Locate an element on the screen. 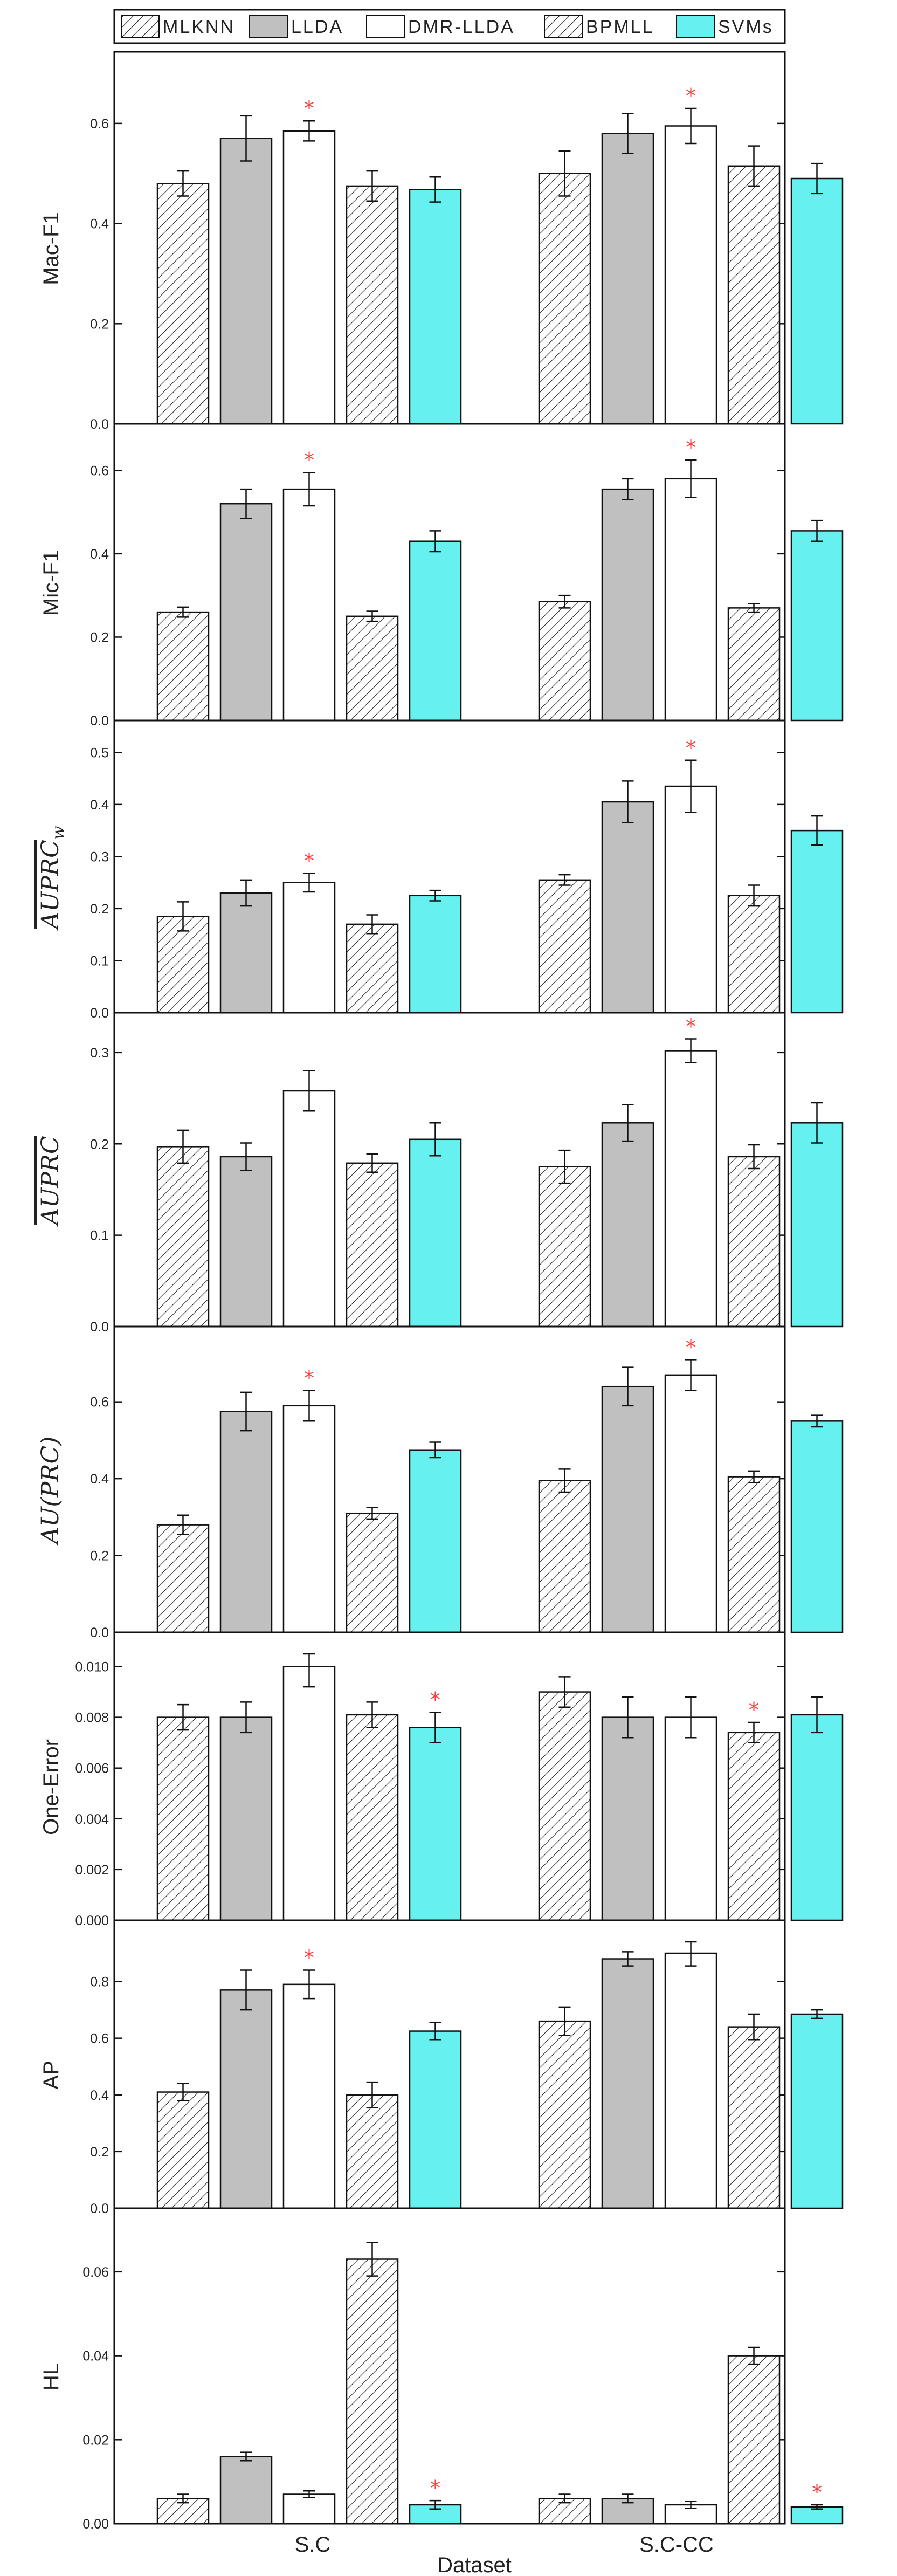 Image resolution: width=897 pixels, height=2576 pixels. panel-frame is located at coordinates (449, 2366).